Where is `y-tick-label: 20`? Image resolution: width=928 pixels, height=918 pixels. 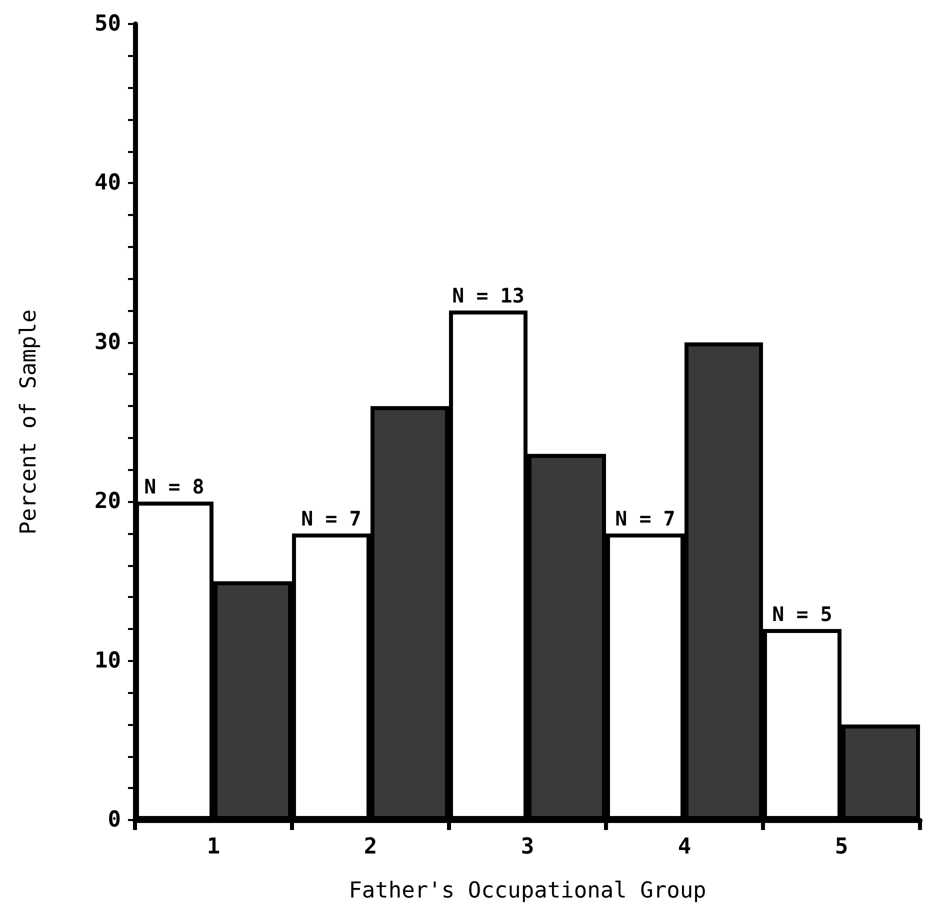
y-tick-label: 20 is located at coordinates (107, 501).